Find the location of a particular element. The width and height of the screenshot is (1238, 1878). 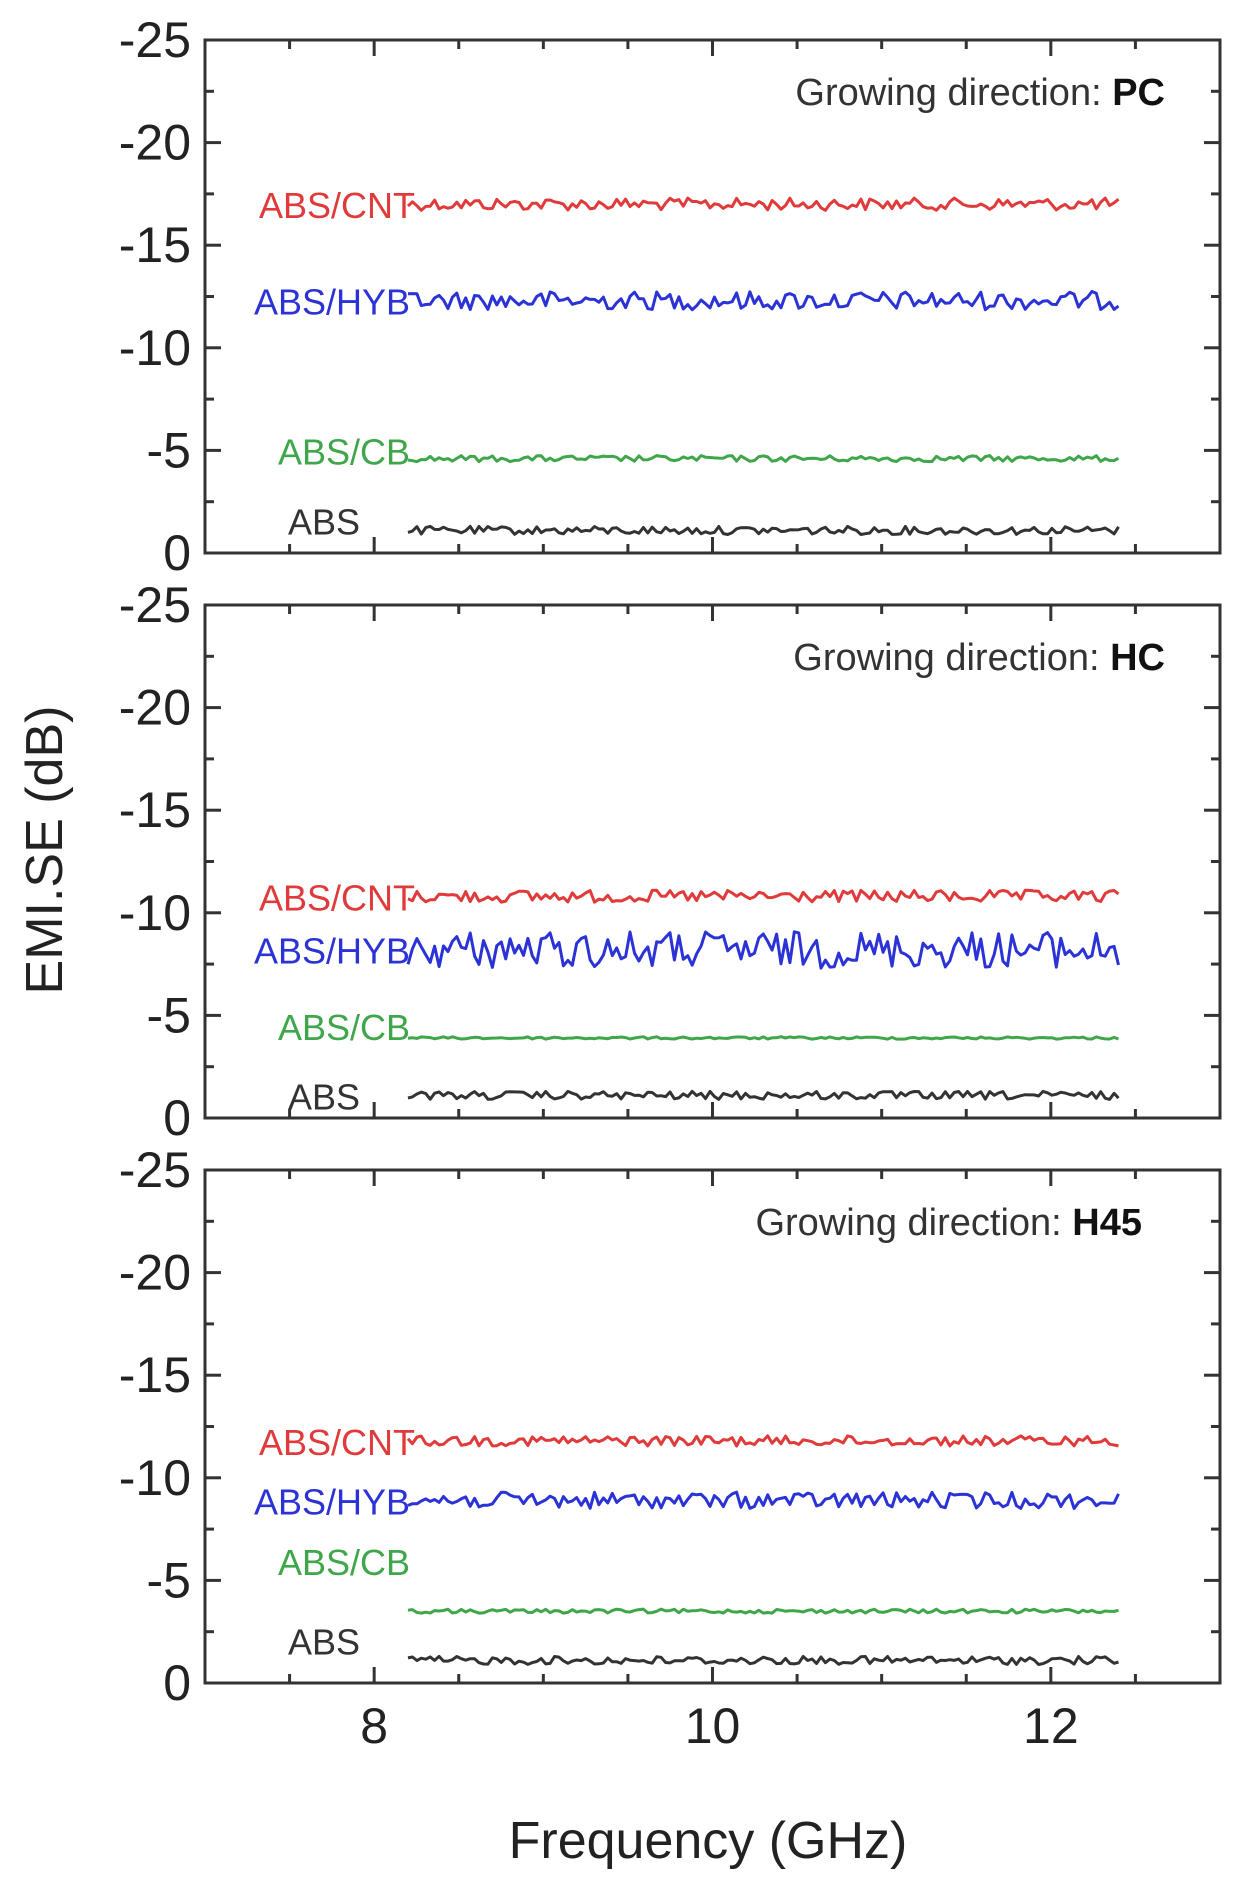

growing-direction-label: Growing direction: H45 is located at coordinates (948, 1223).